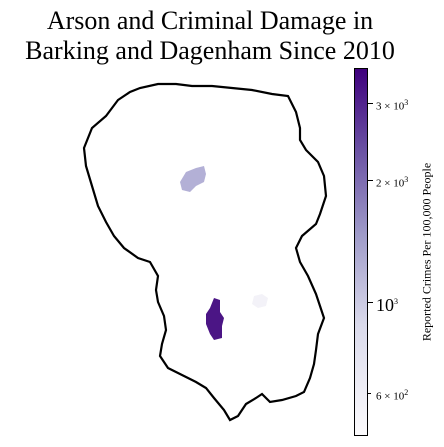 The image size is (444, 447). What do you see at coordinates (392, 105) in the screenshot?
I see `colorbar-ticklabel-3000: 3 × 10³` at bounding box center [392, 105].